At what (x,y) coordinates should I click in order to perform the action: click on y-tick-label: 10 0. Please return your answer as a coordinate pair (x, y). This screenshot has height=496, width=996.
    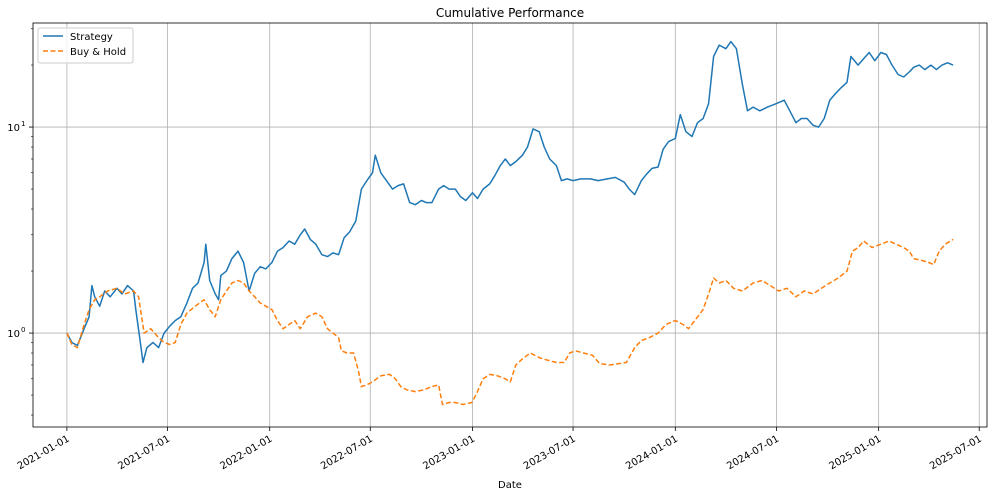
    Looking at the image, I should click on (16, 333).